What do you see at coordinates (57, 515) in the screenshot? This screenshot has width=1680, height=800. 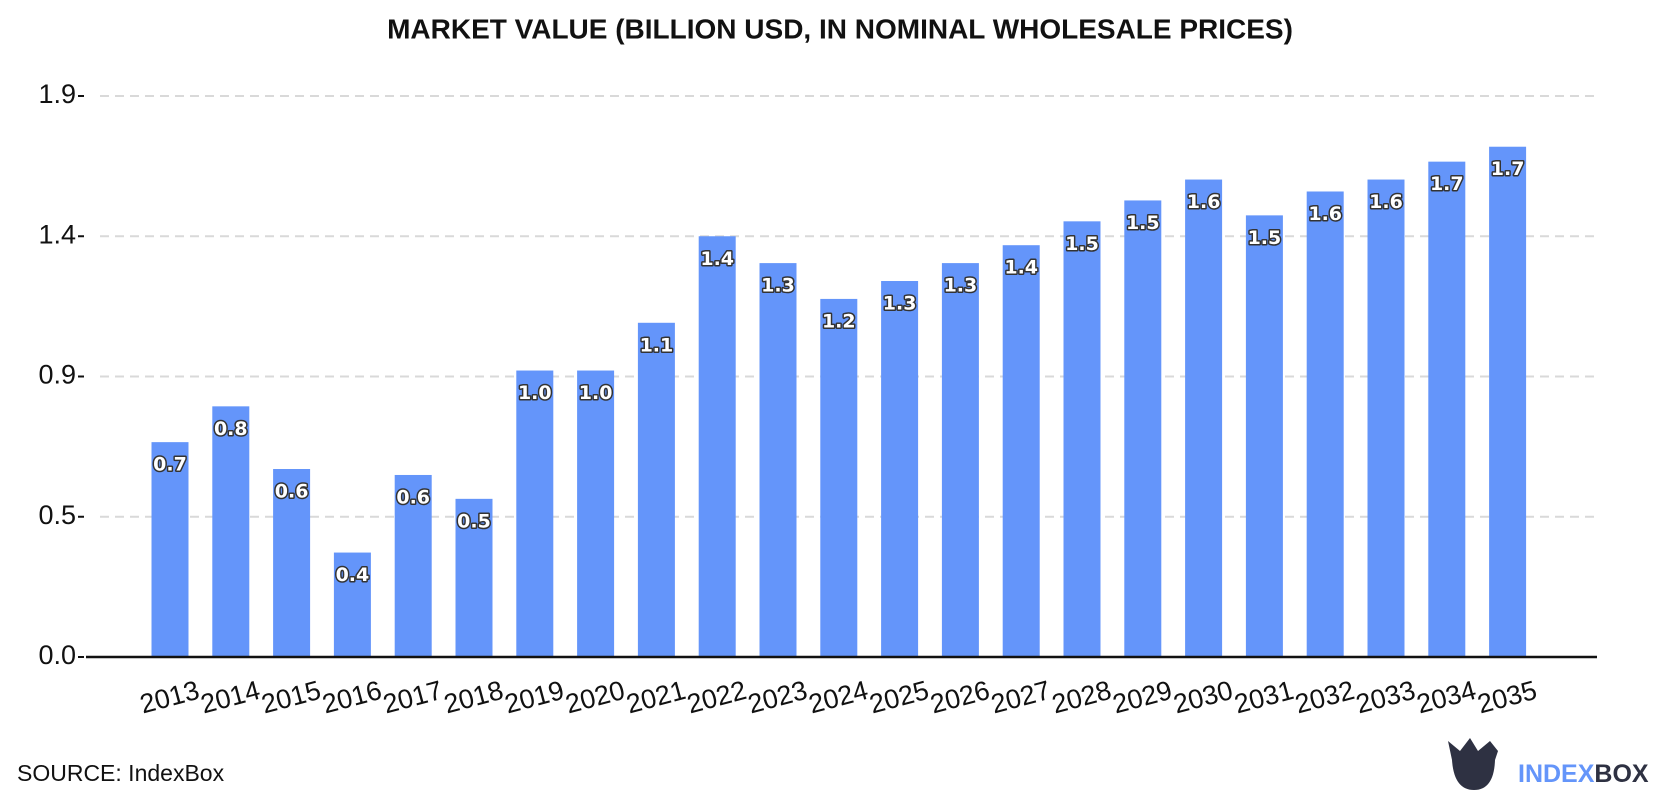 I see `y-tick-label: 0.5` at bounding box center [57, 515].